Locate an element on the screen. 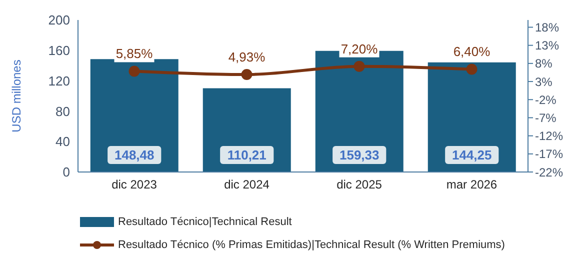  x-tick-label: dic 2023 is located at coordinates (135, 185).